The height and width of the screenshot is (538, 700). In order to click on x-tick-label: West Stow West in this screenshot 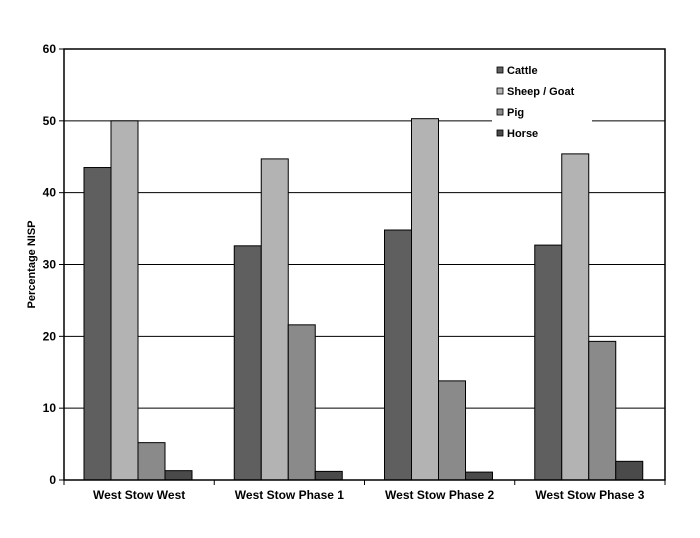, I will do `click(139, 495)`.